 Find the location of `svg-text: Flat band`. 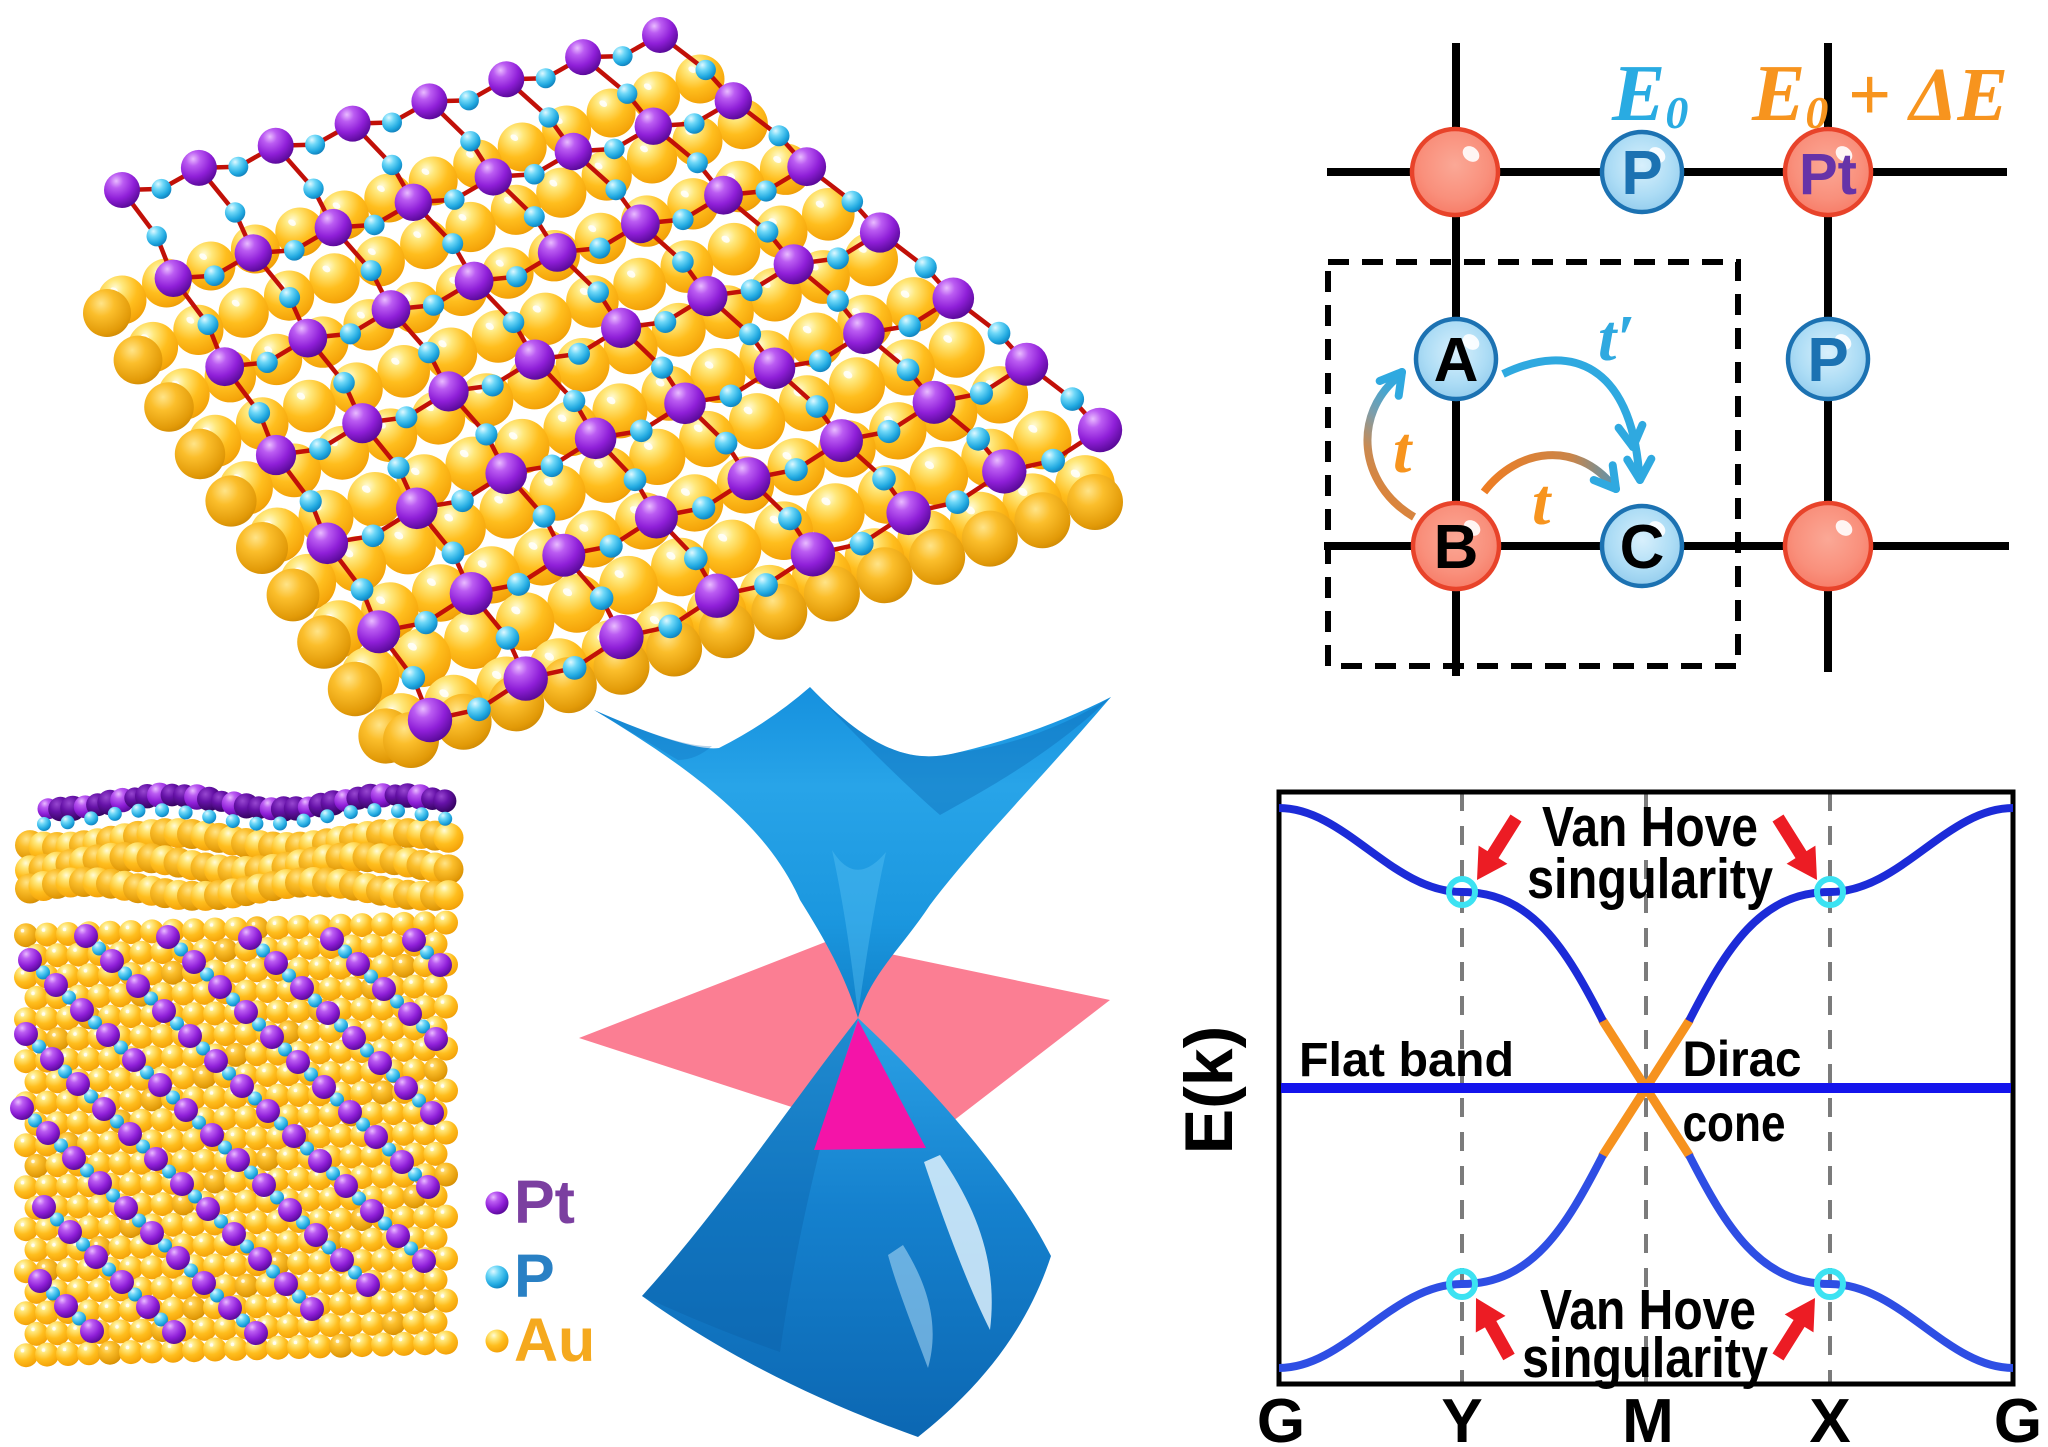

svg-text: Flat band is located at coordinates (1406, 1060).